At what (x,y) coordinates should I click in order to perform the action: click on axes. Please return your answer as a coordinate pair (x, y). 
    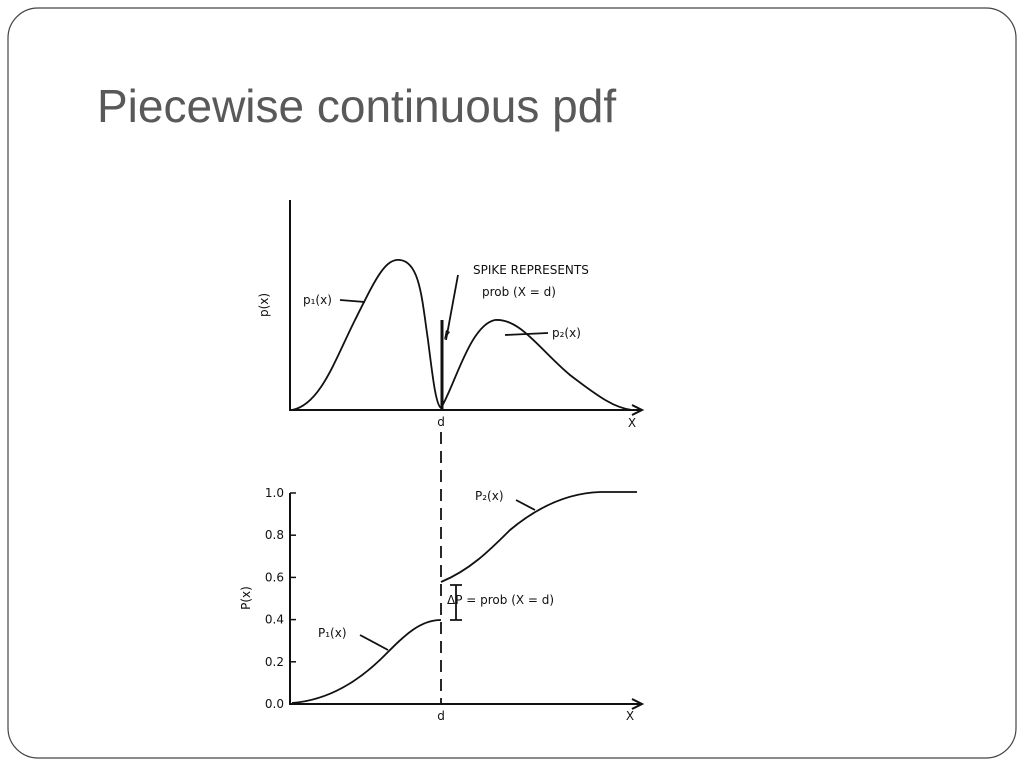
    Looking at the image, I should click on (464, 305).